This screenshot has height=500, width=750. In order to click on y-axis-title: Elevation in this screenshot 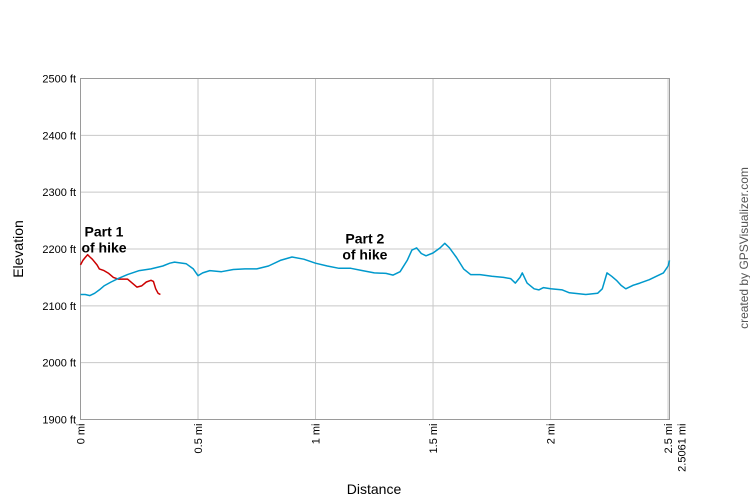, I will do `click(18, 249)`.